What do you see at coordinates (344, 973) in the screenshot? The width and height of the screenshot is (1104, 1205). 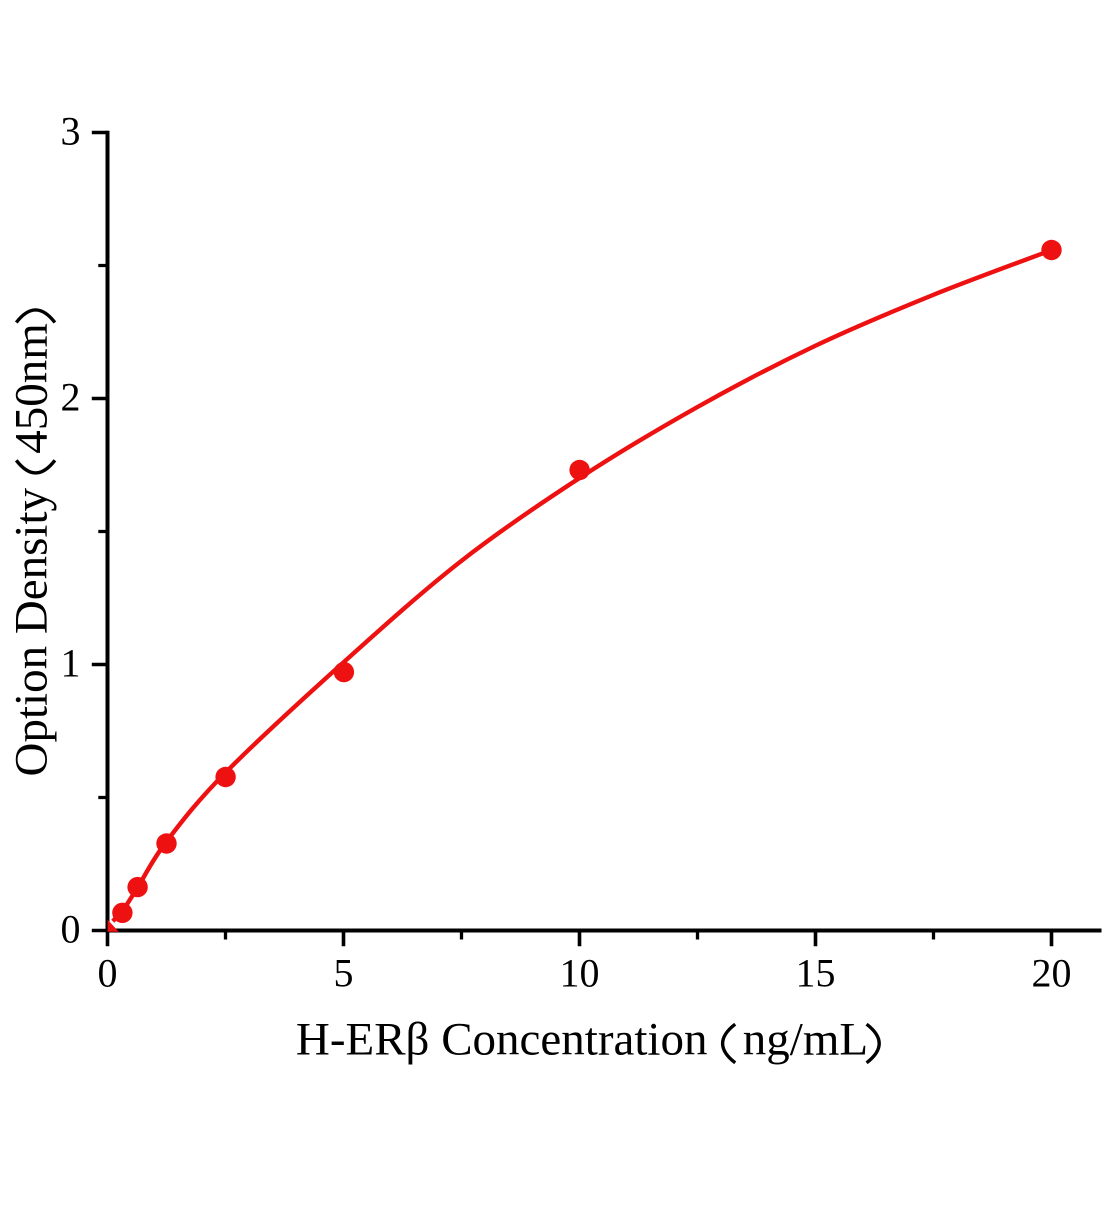 I see `svg-text: 5` at bounding box center [344, 973].